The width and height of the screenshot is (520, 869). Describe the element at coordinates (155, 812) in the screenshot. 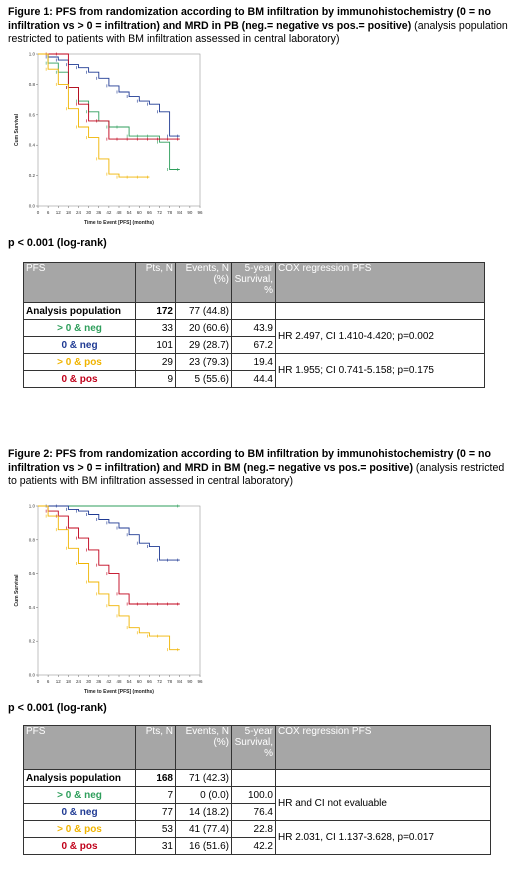

I see `row-pts: 77` at that location.